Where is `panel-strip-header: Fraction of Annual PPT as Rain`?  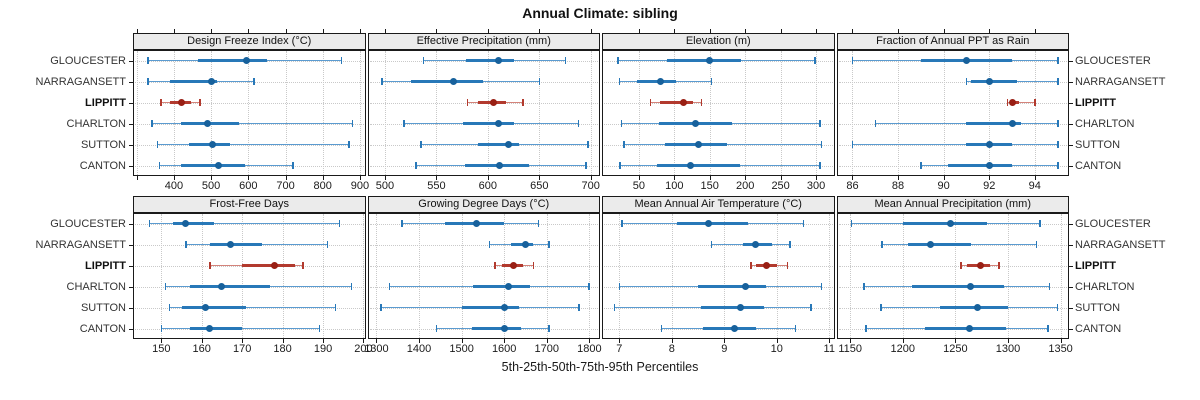
panel-strip-header: Fraction of Annual PPT as Rain is located at coordinates (952, 41).